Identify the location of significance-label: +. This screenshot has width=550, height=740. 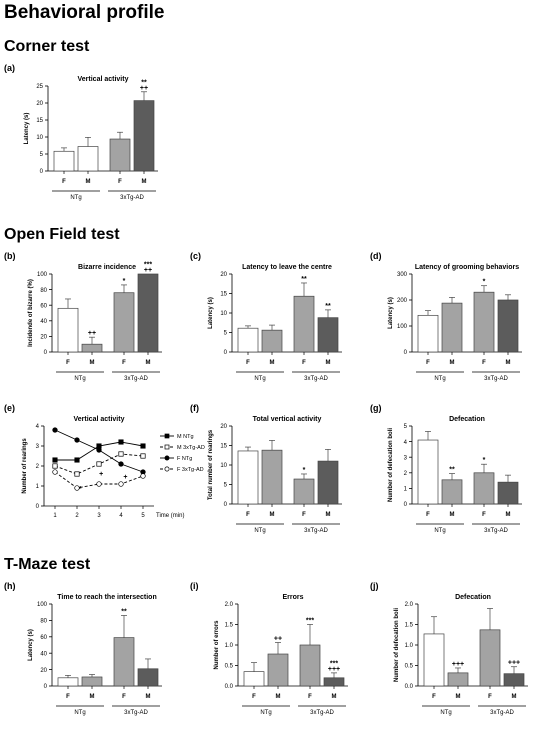
(101, 474).